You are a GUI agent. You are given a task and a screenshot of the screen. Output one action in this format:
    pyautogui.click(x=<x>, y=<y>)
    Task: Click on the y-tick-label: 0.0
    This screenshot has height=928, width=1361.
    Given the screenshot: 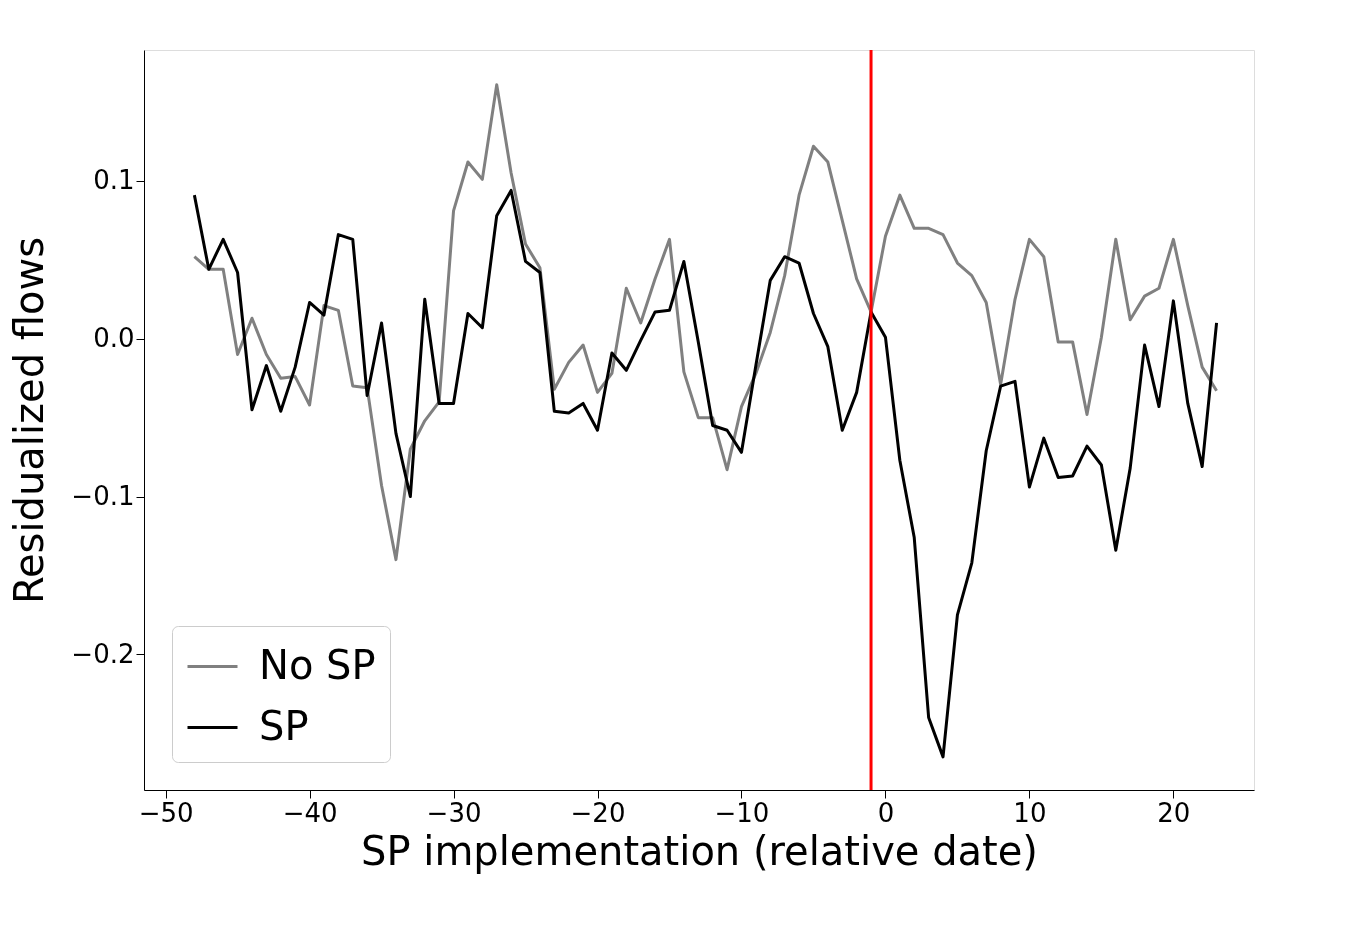 What is the action you would take?
    pyautogui.click(x=114, y=338)
    